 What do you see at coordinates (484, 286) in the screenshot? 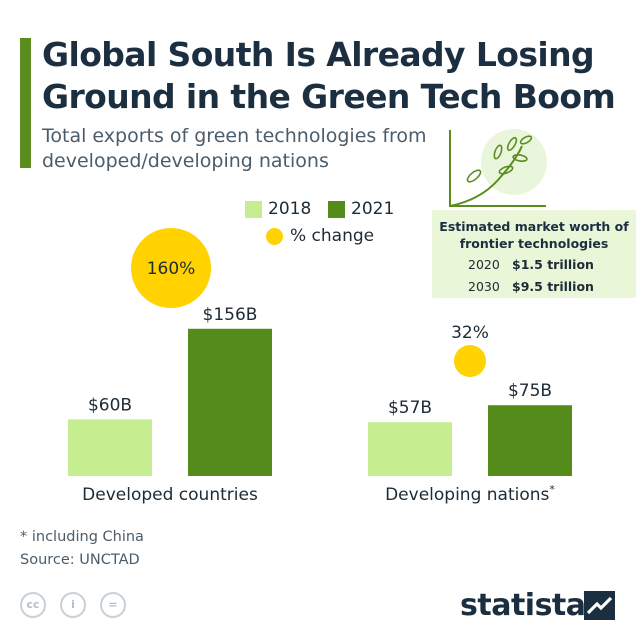
I see `infobox-row-year: 2030` at bounding box center [484, 286].